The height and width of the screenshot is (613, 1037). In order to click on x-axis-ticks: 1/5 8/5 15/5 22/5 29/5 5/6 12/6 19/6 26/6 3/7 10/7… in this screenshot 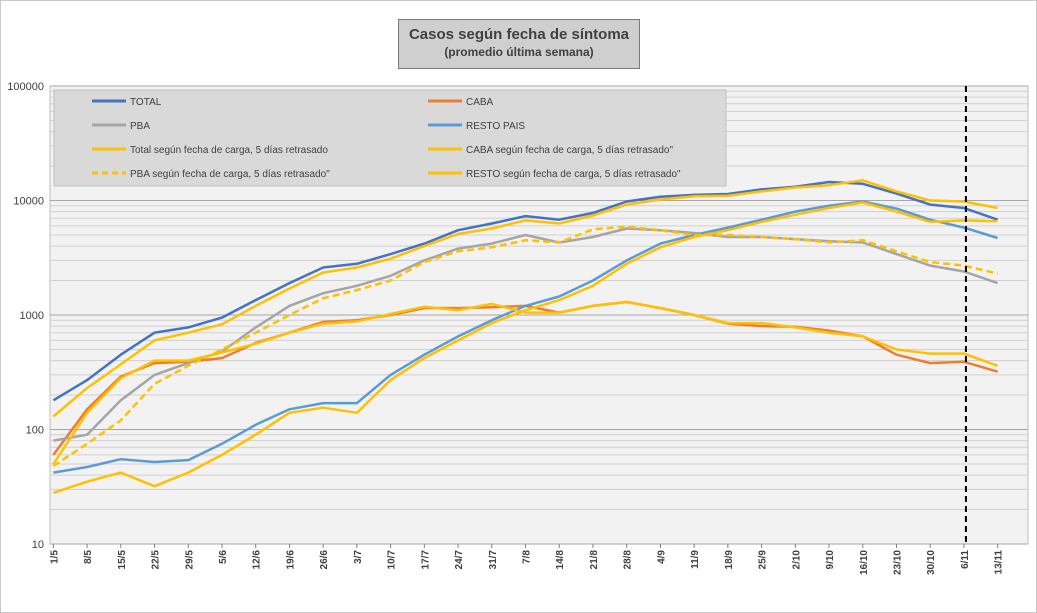, I will do `click(527, 559)`.